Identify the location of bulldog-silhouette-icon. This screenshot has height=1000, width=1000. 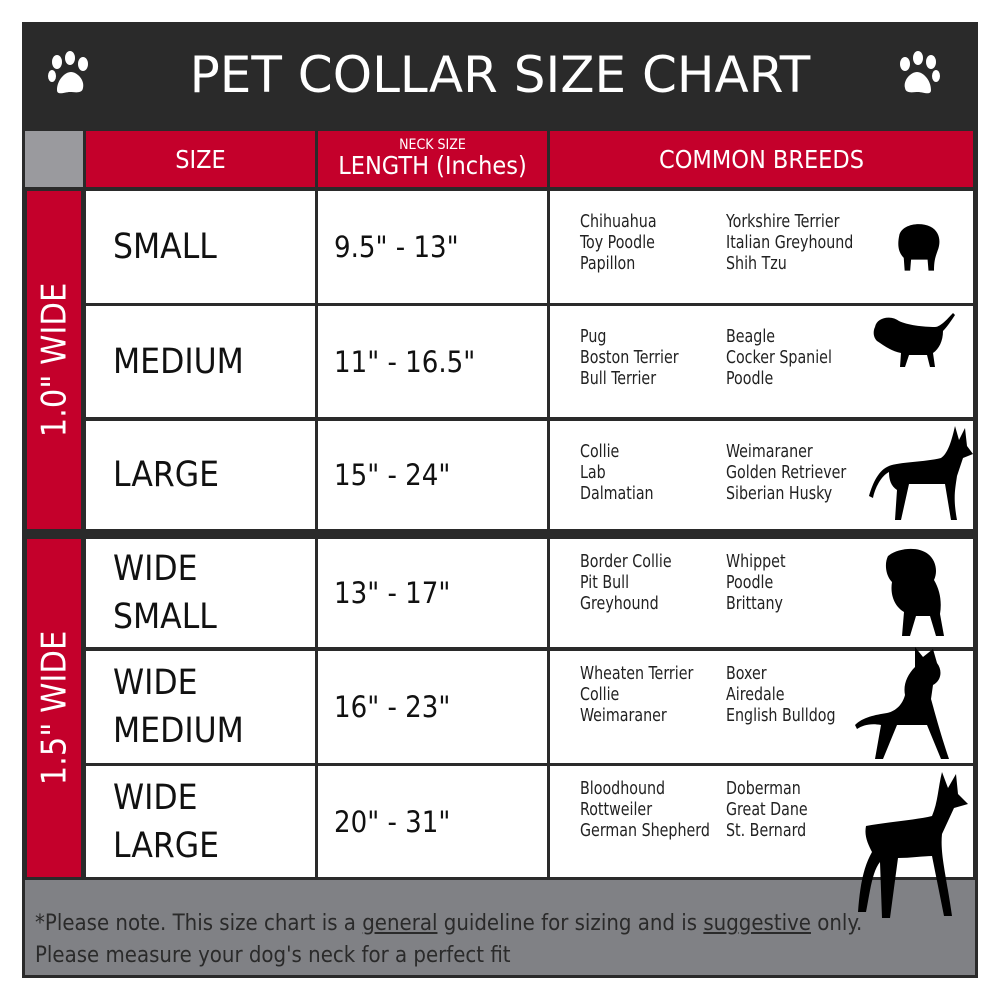
(908, 595).